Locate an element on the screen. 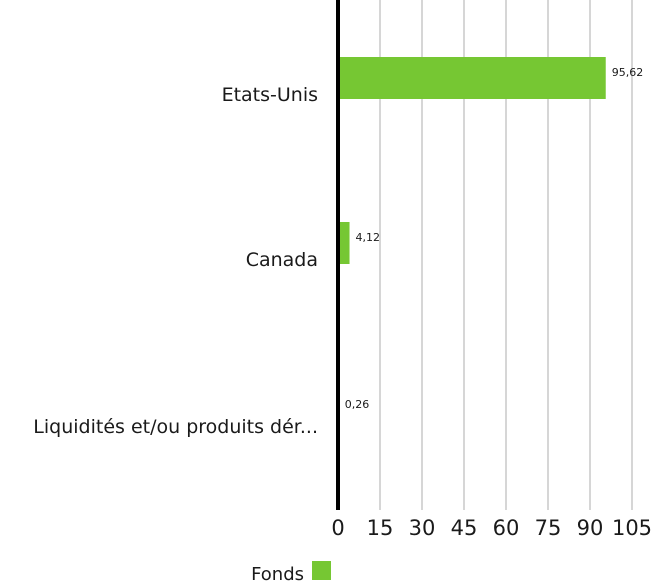 The height and width of the screenshot is (581, 657). legend-swatch-fonds is located at coordinates (321, 570).